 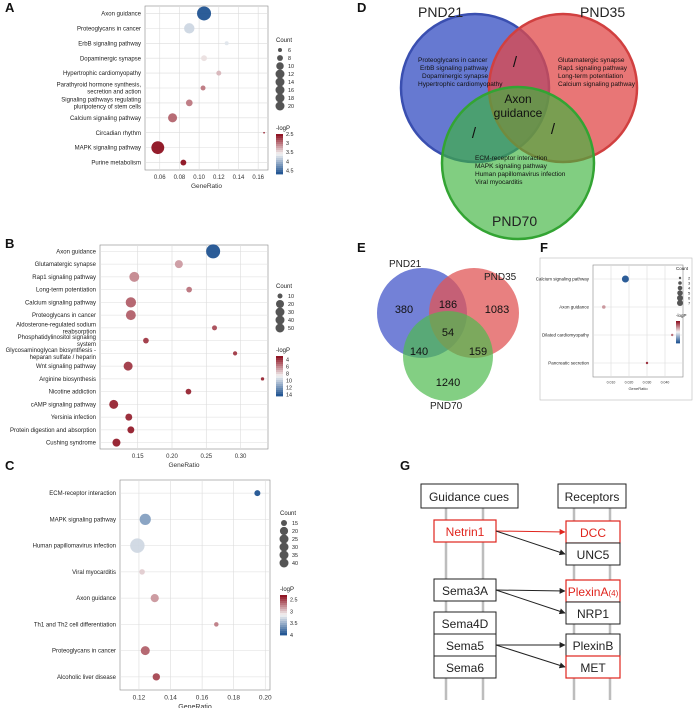 I want to click on x-tick-label-c: 0.18, so click(x=233, y=698).